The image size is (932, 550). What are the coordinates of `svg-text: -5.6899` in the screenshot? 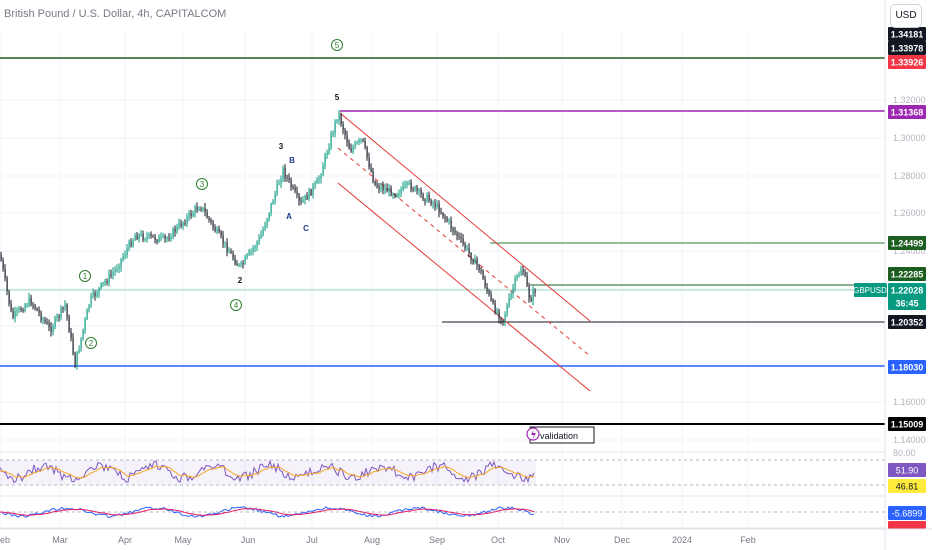 It's located at (907, 514).